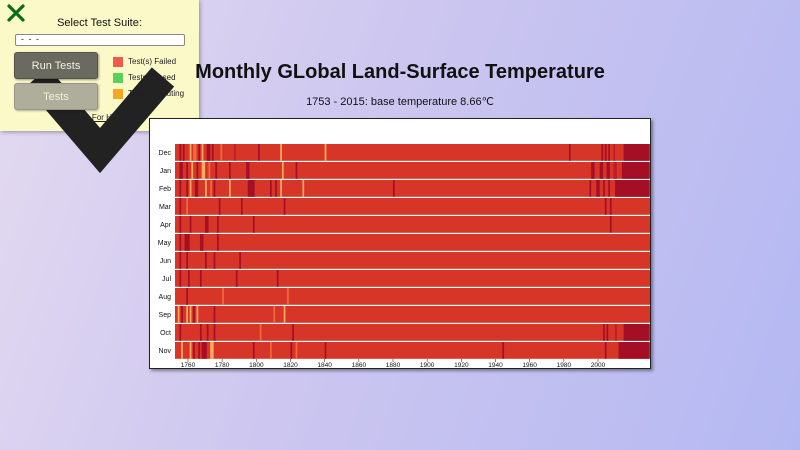 The width and height of the screenshot is (800, 450). I want to click on close-icon, so click(16, 13).